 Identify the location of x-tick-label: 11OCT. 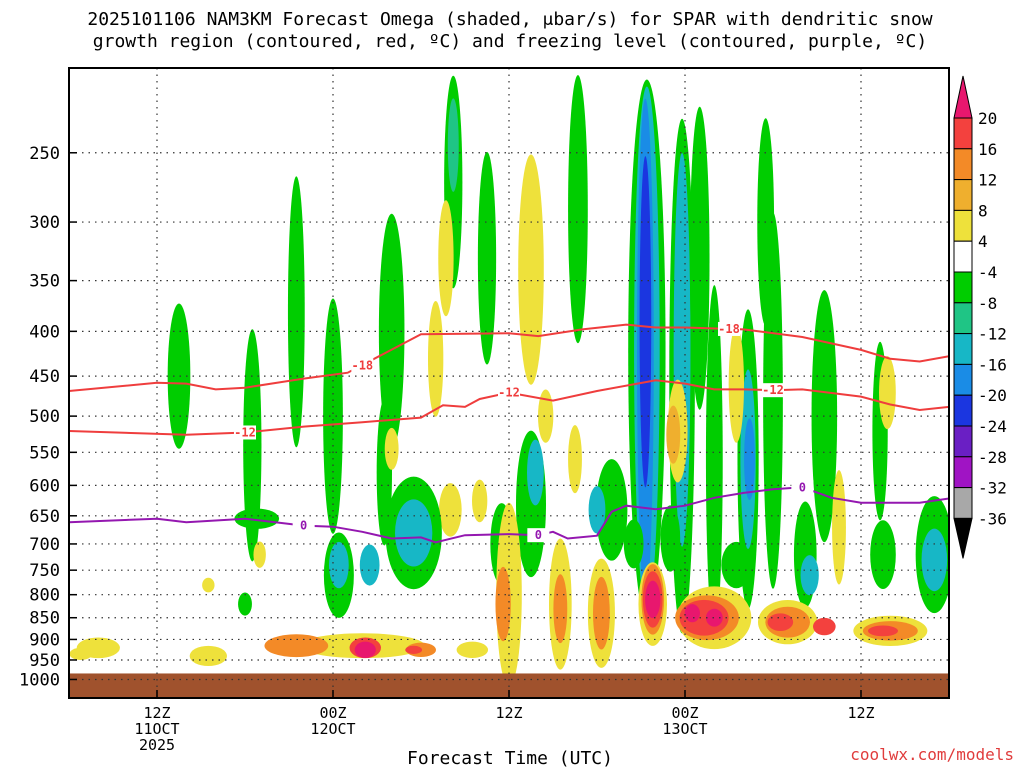
(156, 729).